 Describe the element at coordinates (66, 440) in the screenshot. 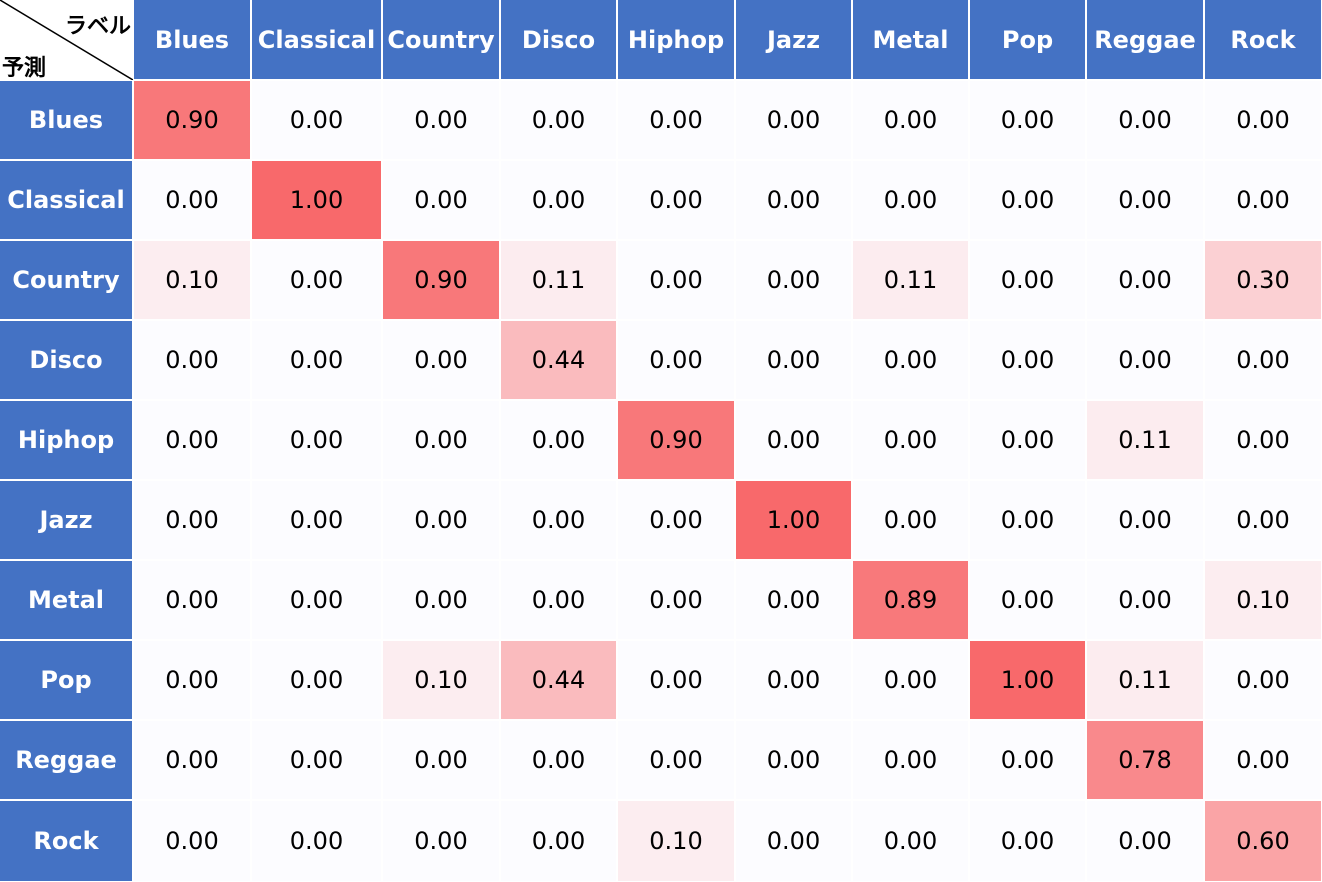

I see `row-header: Hiphop` at that location.